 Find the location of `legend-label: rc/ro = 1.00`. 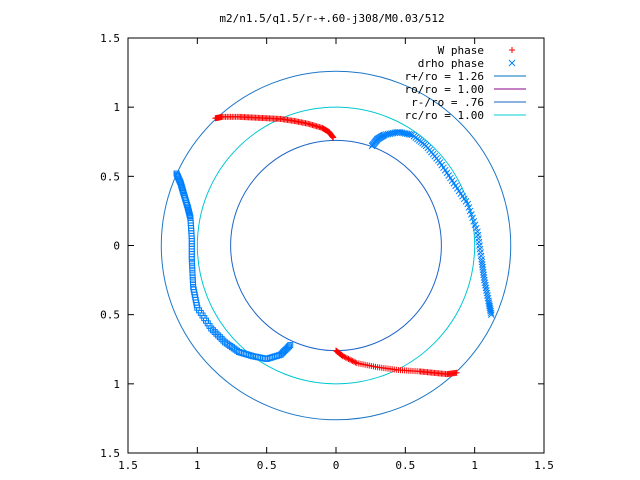

legend-label: rc/ro = 1.00 is located at coordinates (444, 115).